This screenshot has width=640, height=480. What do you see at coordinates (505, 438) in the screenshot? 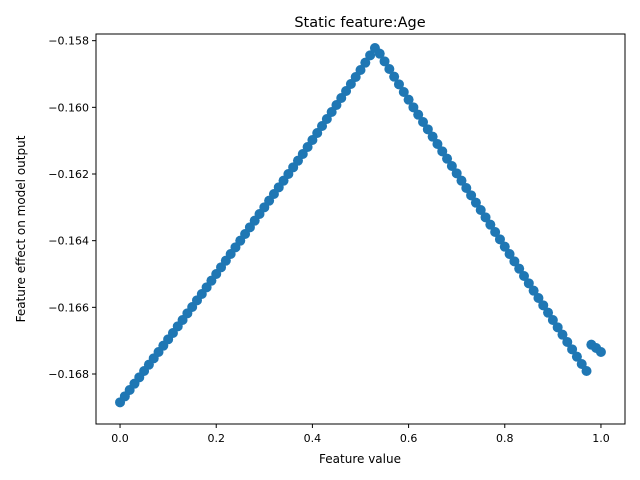
I see `x-tick-label: 0.8` at bounding box center [505, 438].